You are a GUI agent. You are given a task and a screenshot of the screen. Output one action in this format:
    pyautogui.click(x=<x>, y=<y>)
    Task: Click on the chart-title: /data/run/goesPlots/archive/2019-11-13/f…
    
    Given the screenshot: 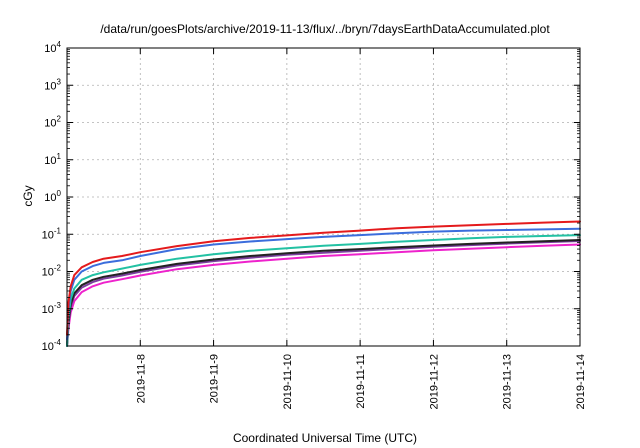 What is the action you would take?
    pyautogui.click(x=325, y=29)
    